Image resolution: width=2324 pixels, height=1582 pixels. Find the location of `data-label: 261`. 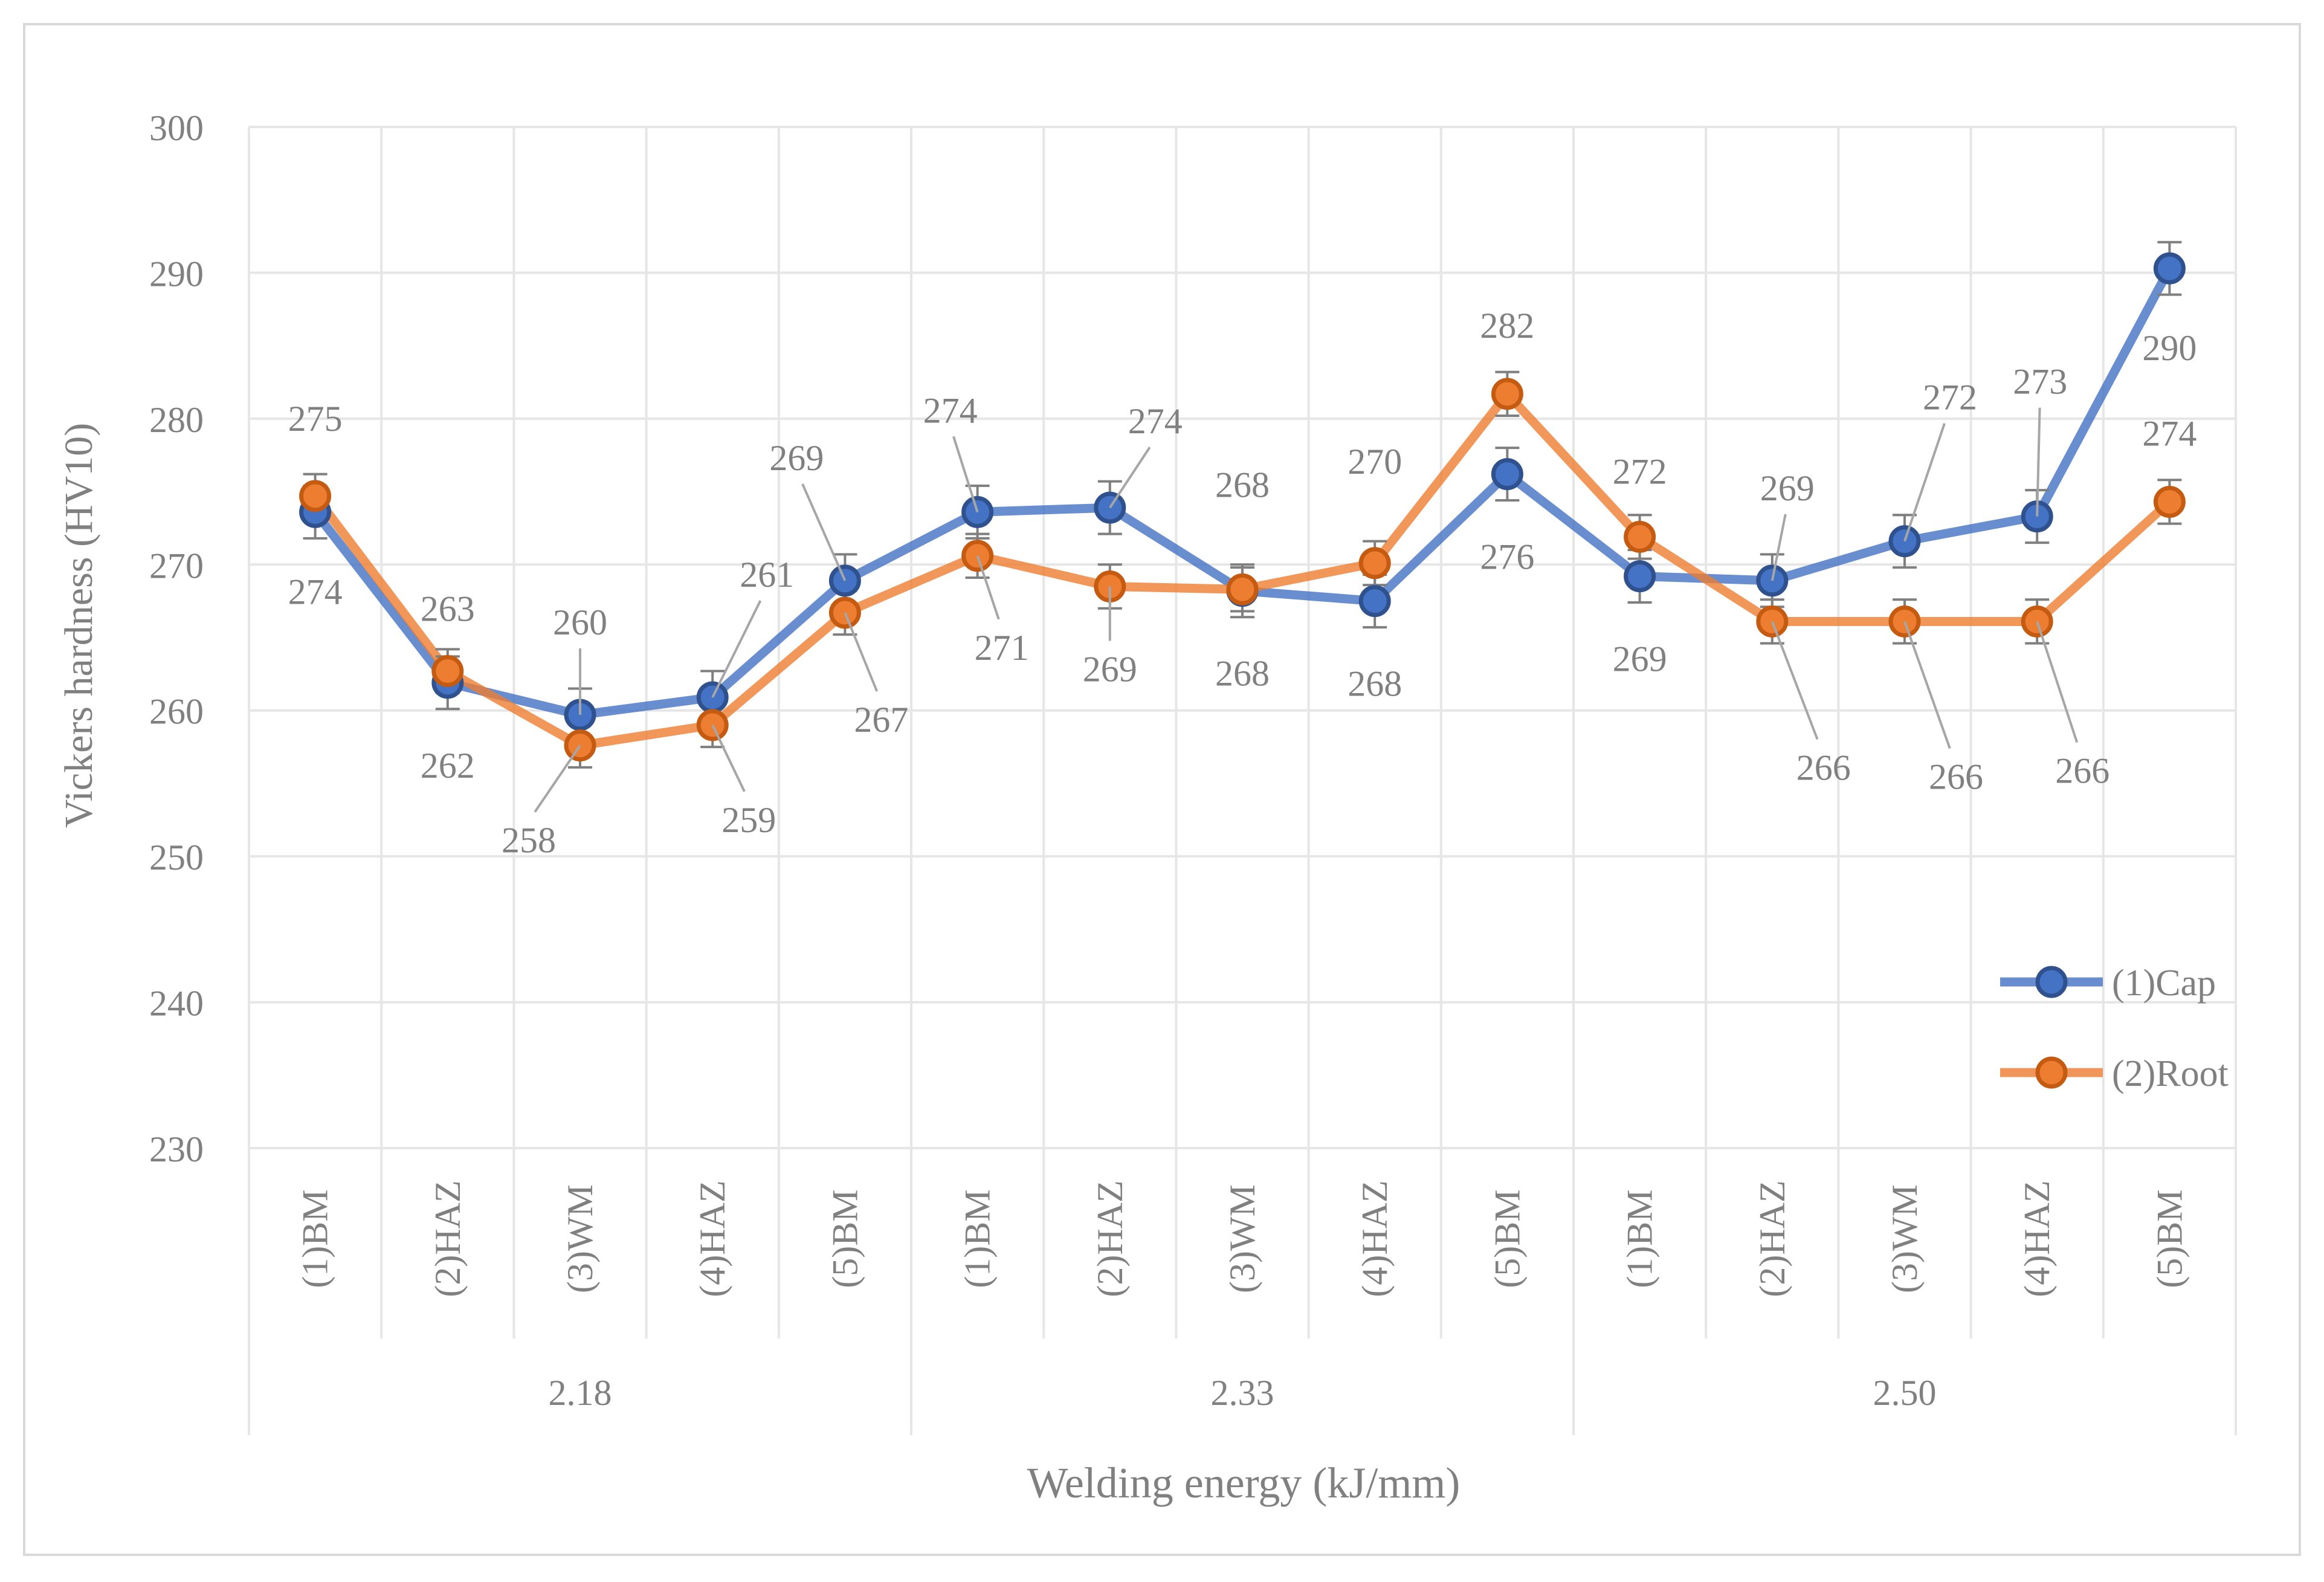

data-label: 261 is located at coordinates (767, 575).